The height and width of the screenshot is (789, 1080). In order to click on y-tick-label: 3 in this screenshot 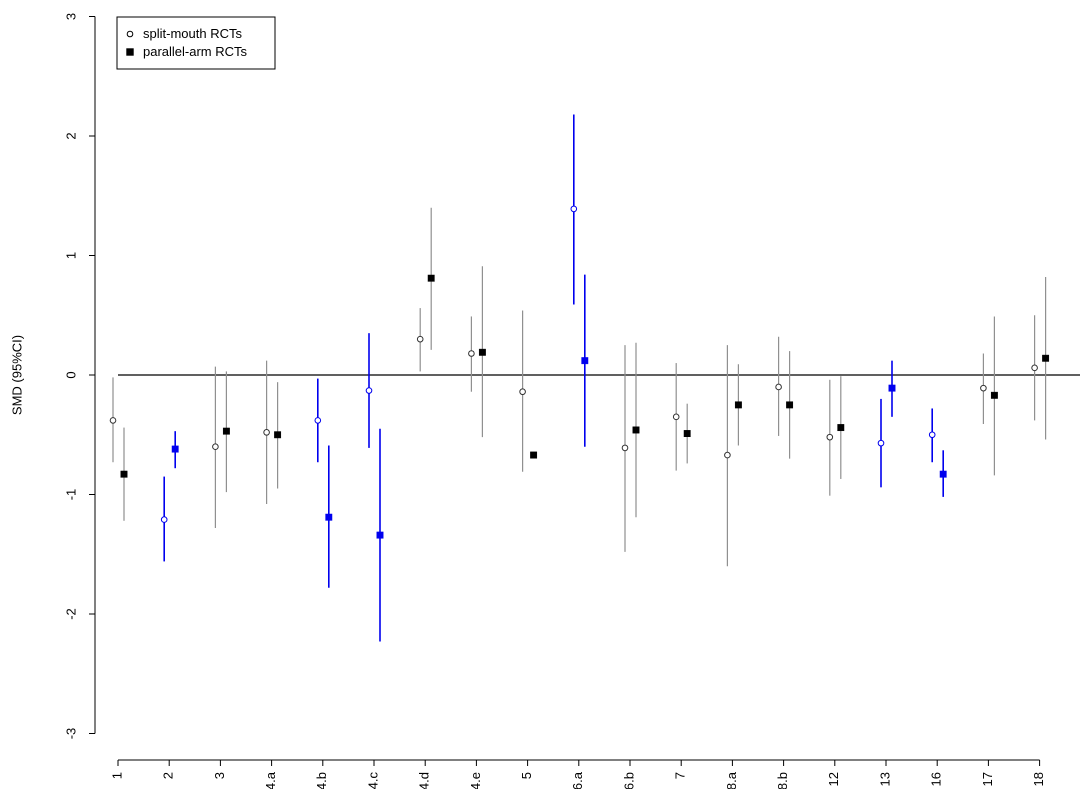, I will do `click(70, 16)`.